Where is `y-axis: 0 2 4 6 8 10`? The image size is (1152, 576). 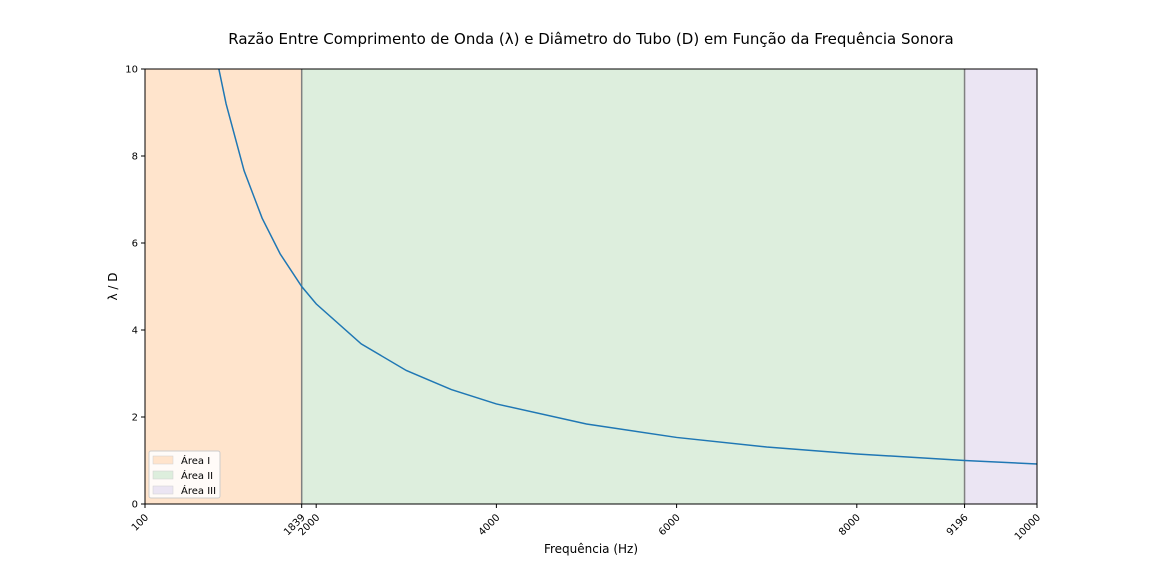
y-axis: 0 2 4 6 8 10 is located at coordinates (135, 288).